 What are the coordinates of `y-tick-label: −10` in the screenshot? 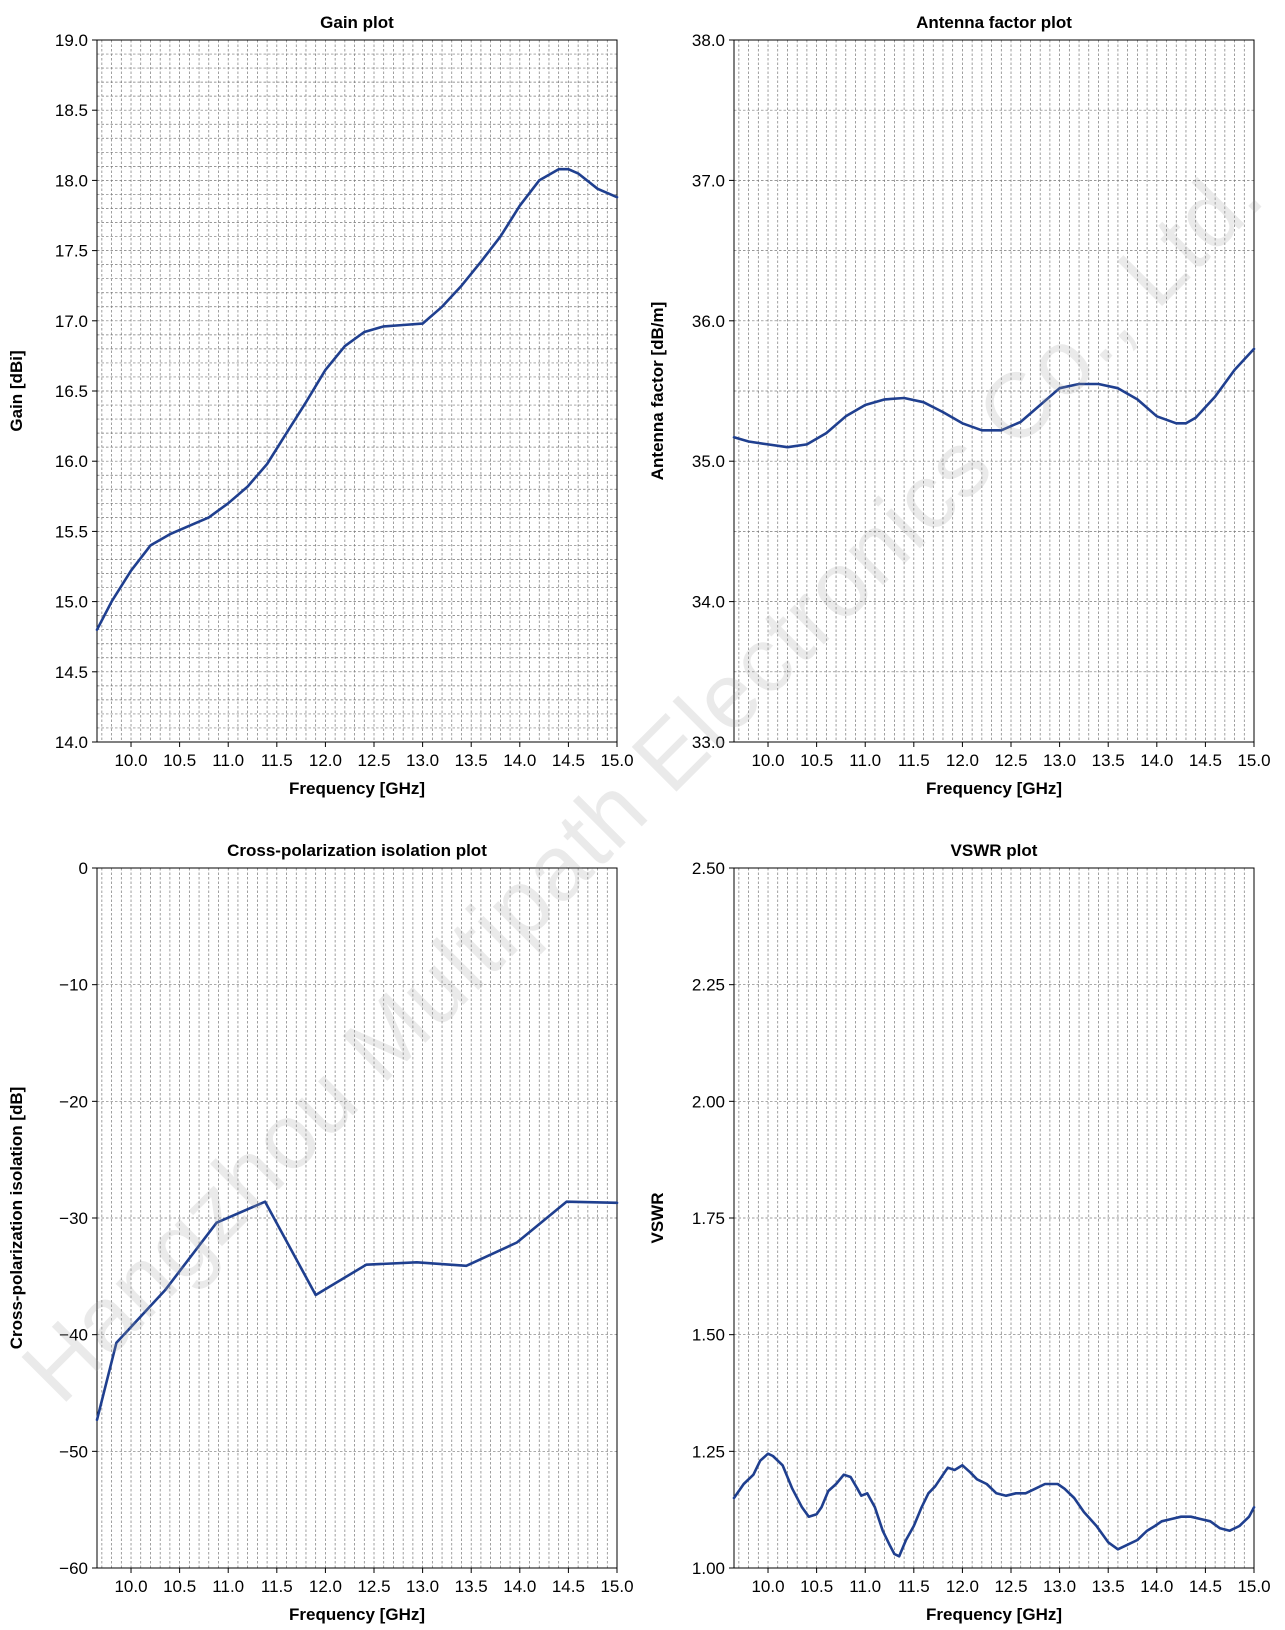 It's located at (73, 985).